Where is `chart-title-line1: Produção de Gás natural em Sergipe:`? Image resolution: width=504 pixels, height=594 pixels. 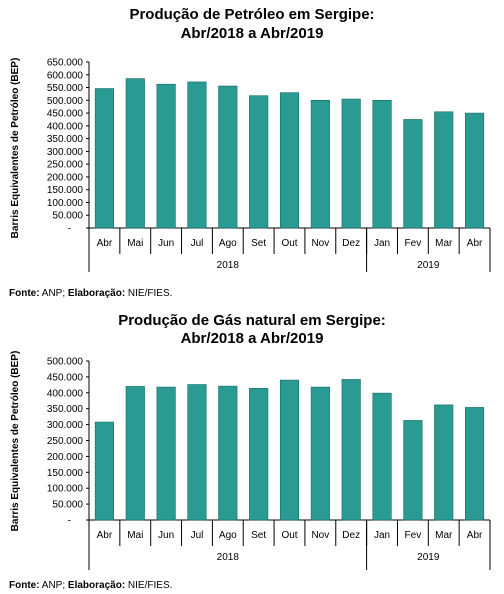 chart-title-line1: Produção de Gás natural em Sergipe: is located at coordinates (252, 320).